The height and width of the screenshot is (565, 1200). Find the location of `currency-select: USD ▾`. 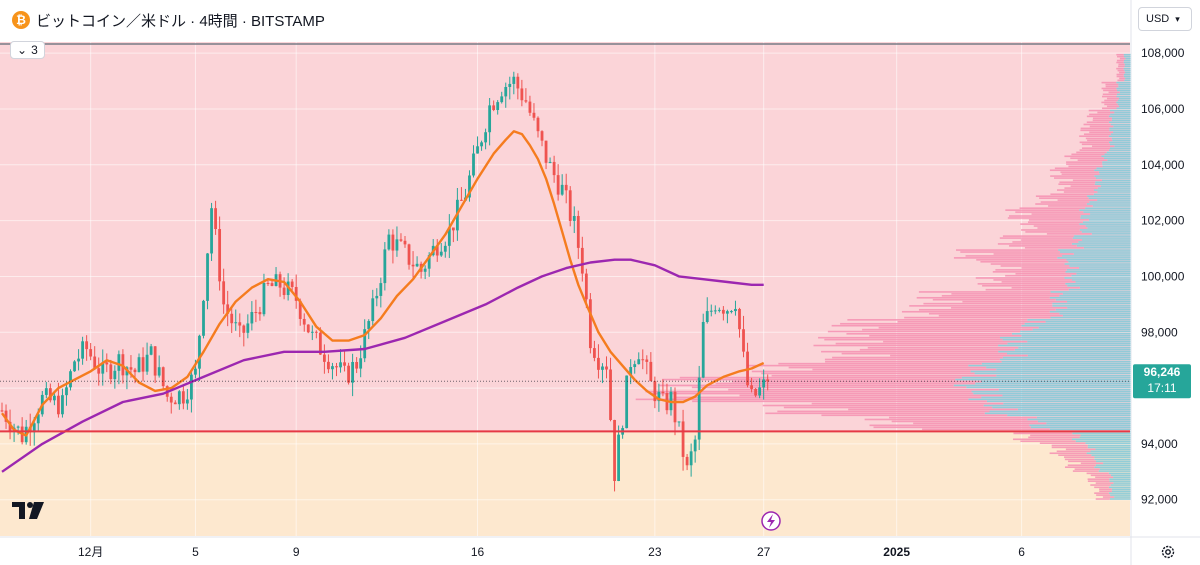

currency-select: USD ▾ is located at coordinates (1165, 19).